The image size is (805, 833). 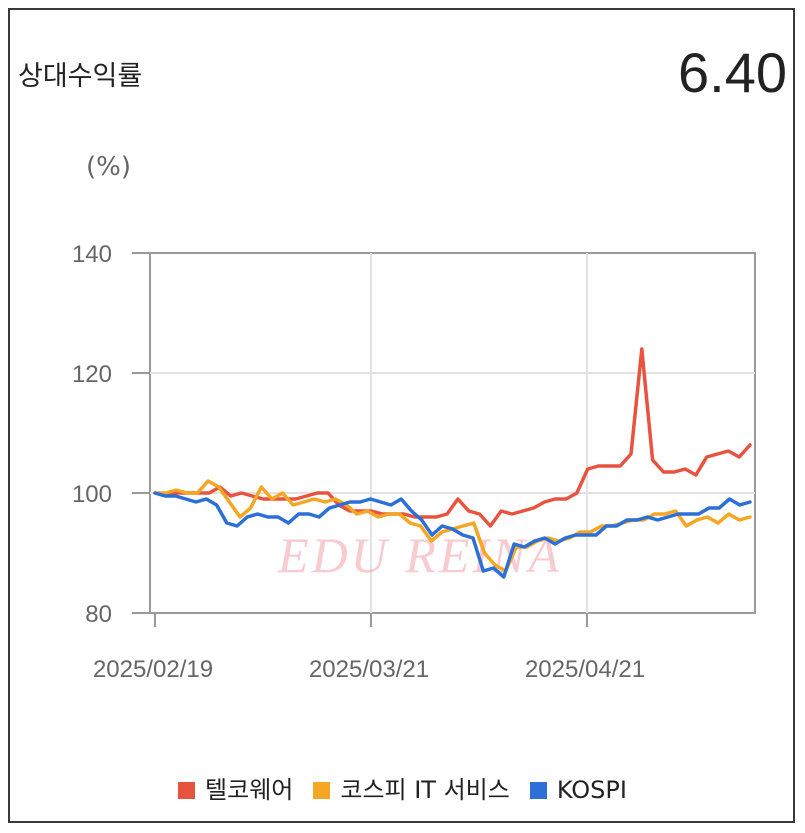 What do you see at coordinates (80, 76) in the screenshot?
I see `chart-title: 상대수익률` at bounding box center [80, 76].